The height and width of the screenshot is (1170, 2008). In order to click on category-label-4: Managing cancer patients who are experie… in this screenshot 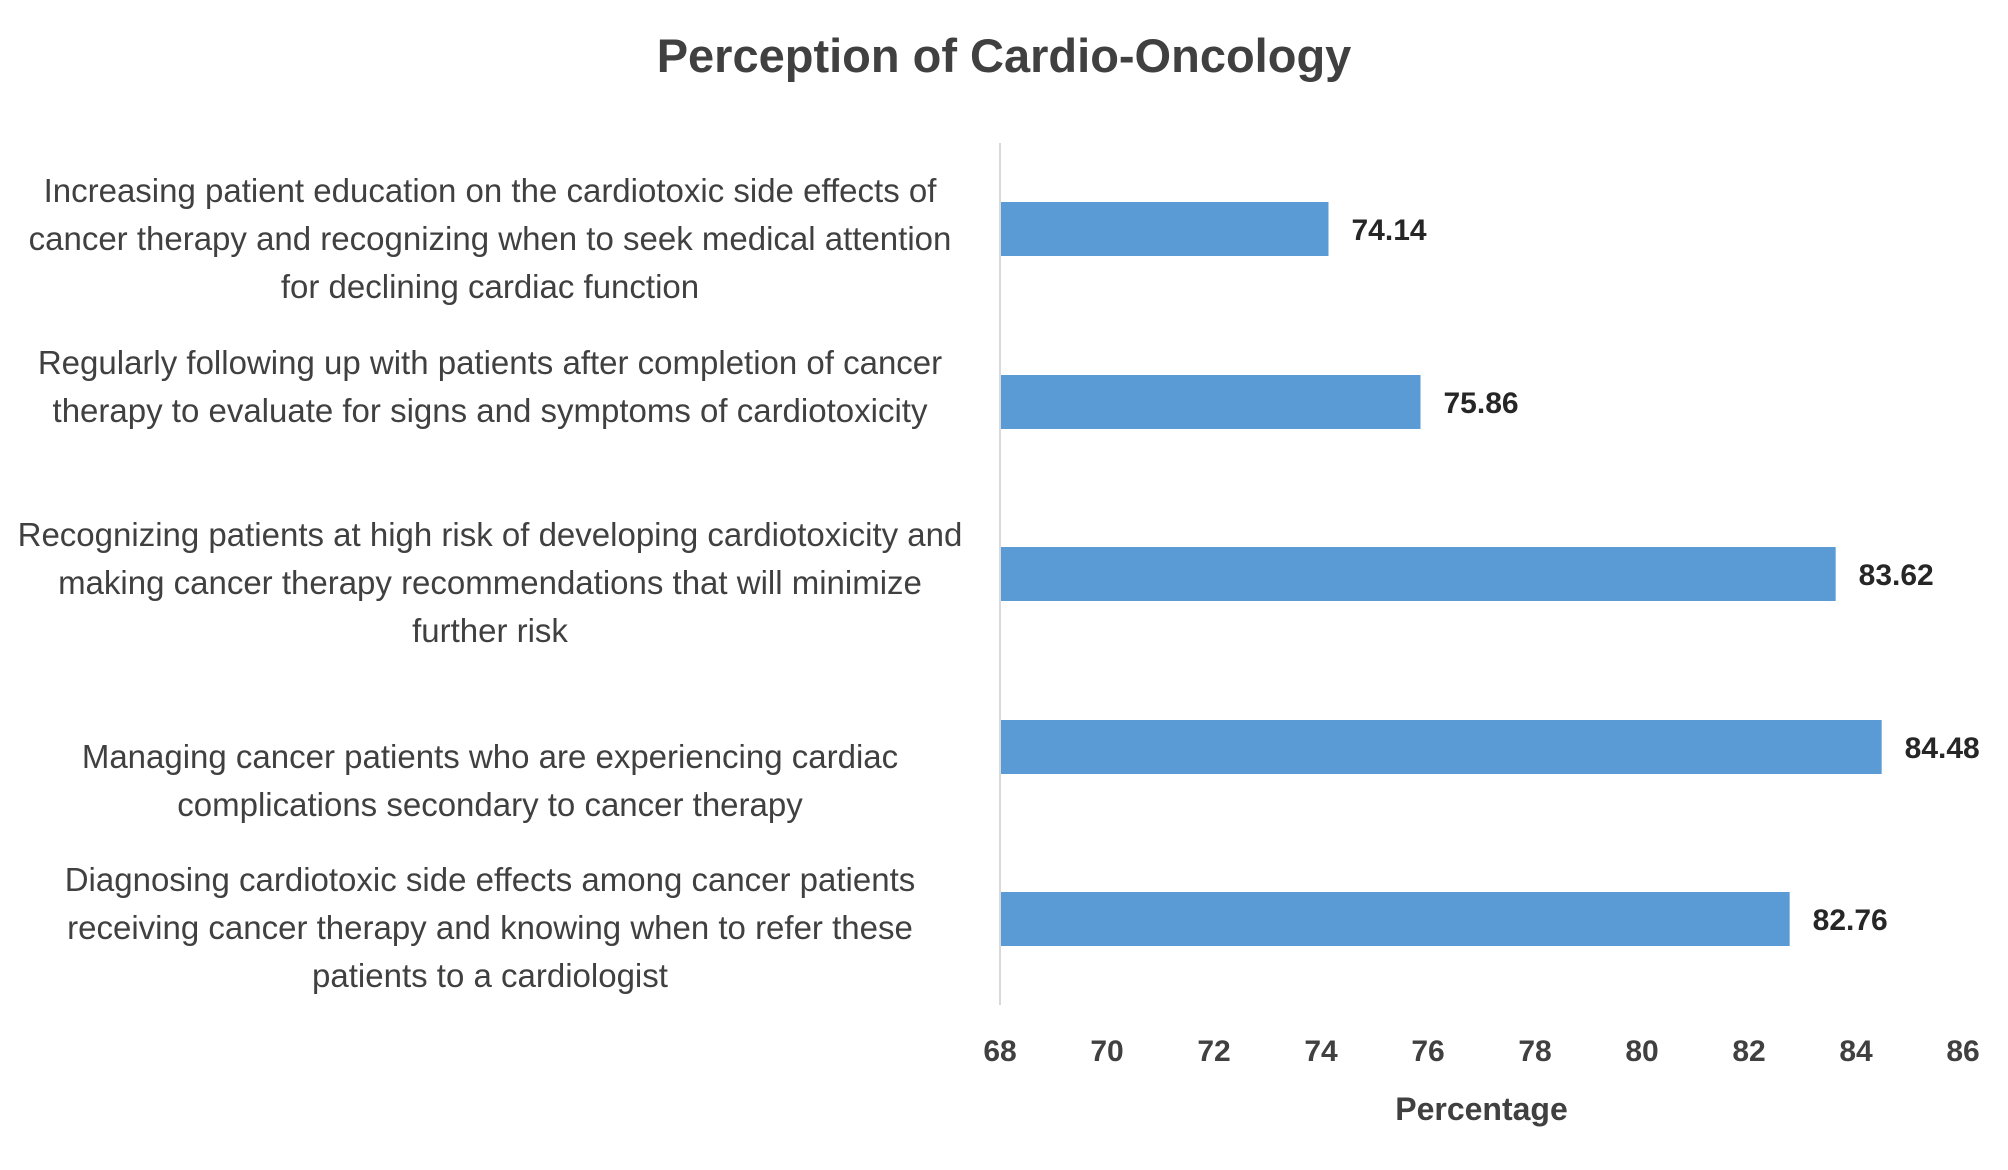, I will do `click(490, 780)`.